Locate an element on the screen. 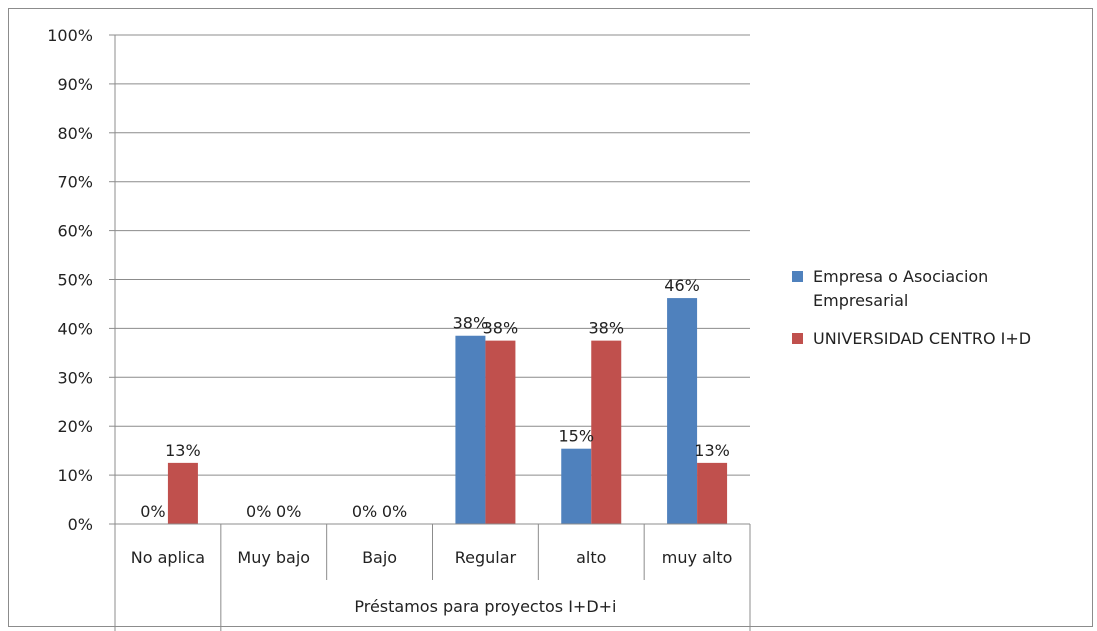 The height and width of the screenshot is (631, 1097). y-tick-label: 20% is located at coordinates (75, 426).